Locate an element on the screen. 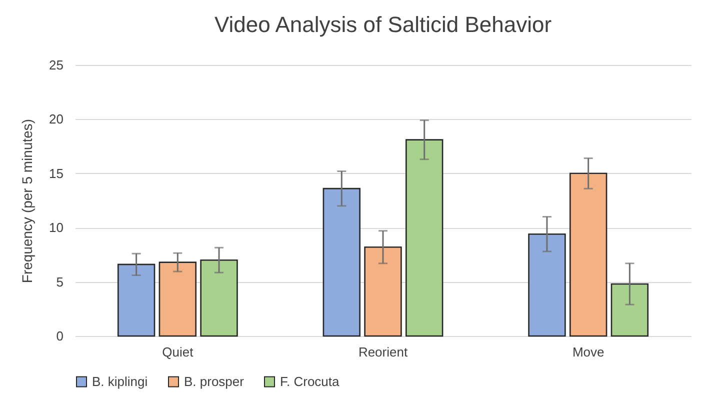 The height and width of the screenshot is (401, 709). x-tick-label: Reorient is located at coordinates (383, 352).